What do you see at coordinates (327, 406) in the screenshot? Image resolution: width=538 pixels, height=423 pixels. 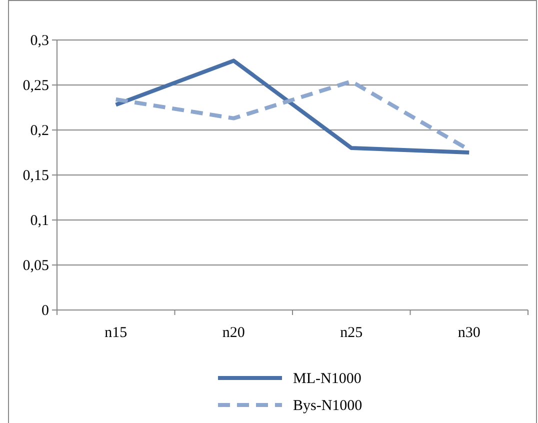 I see `legend-label: Bys-N1000` at bounding box center [327, 406].